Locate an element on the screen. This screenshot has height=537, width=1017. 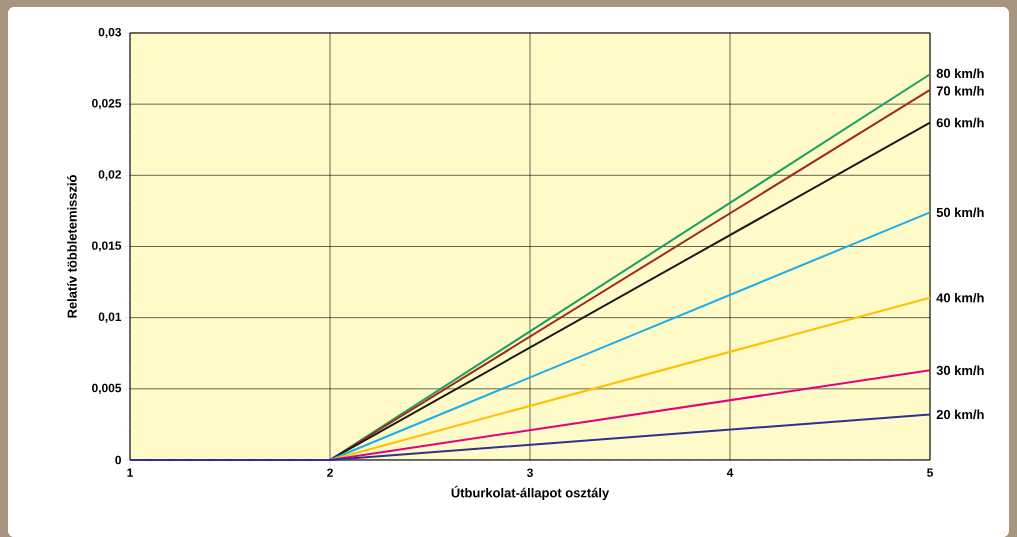
x-tick-label: 3 is located at coordinates (529, 472).